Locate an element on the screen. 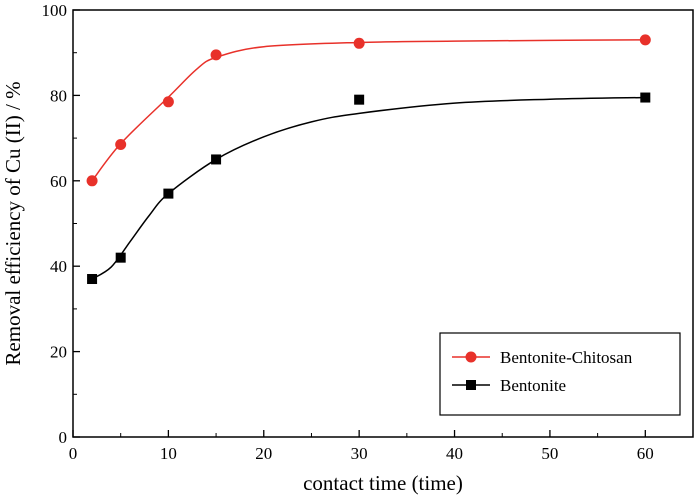 The height and width of the screenshot is (500, 700). x-tick-label: 10 is located at coordinates (168, 453).